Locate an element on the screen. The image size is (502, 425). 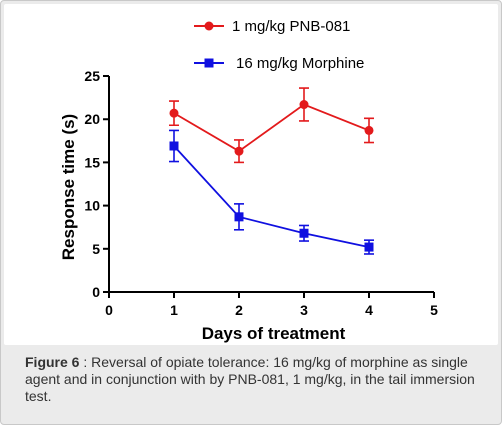
y-axis-title: Response time (s) is located at coordinates (68, 187).